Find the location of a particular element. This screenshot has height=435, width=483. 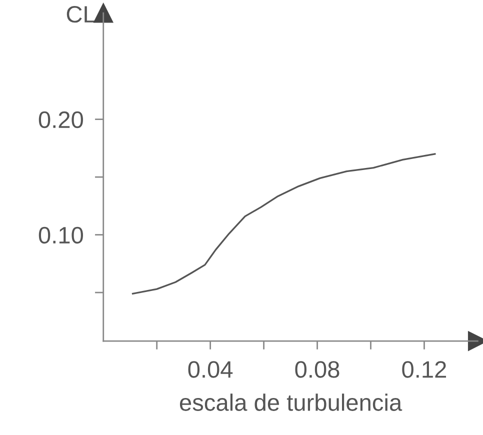

x-tick-label: 0.12 is located at coordinates (424, 369).